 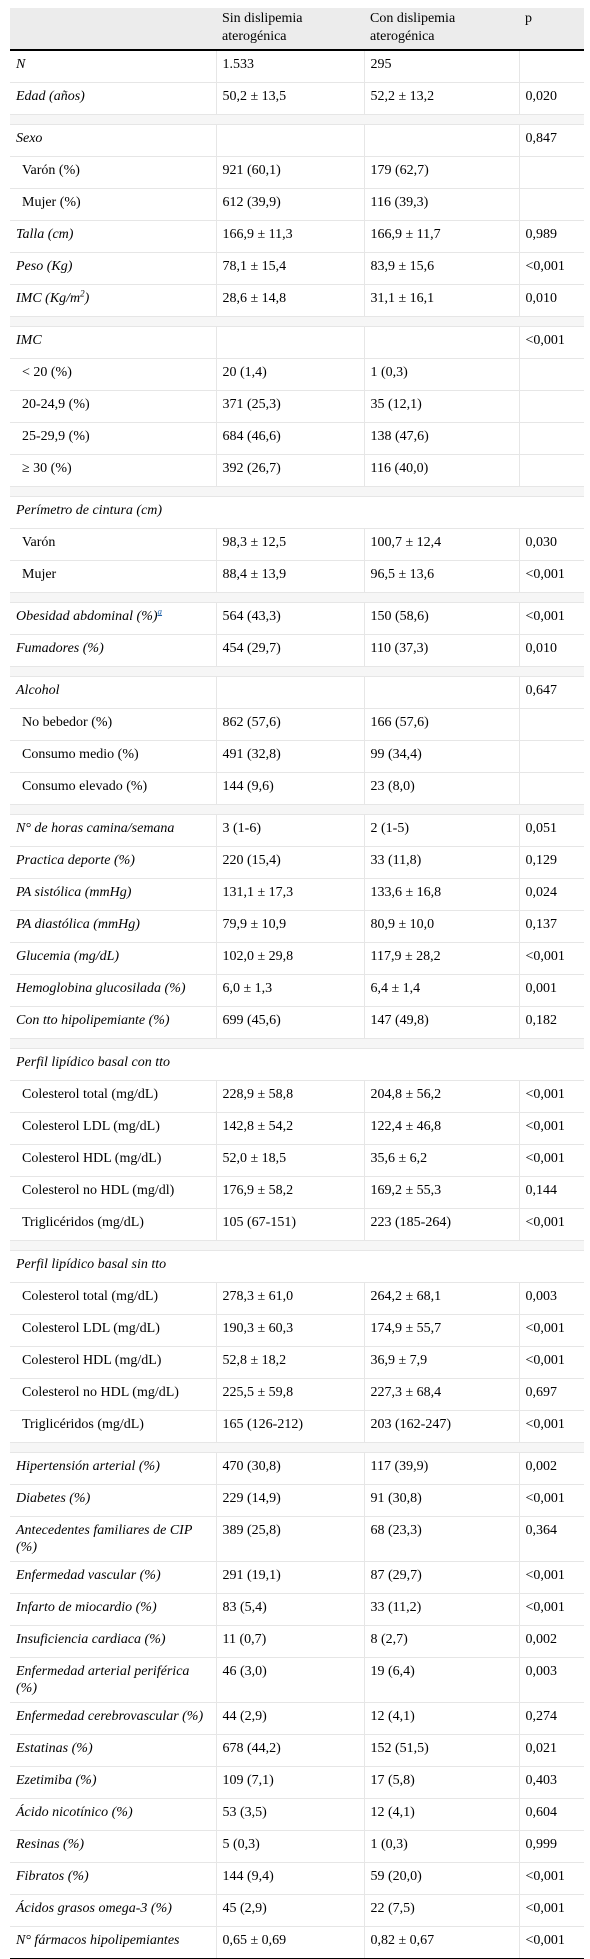 What do you see at coordinates (113, 618) in the screenshot?
I see `row-label: Obesidad abdominal (%)a` at bounding box center [113, 618].